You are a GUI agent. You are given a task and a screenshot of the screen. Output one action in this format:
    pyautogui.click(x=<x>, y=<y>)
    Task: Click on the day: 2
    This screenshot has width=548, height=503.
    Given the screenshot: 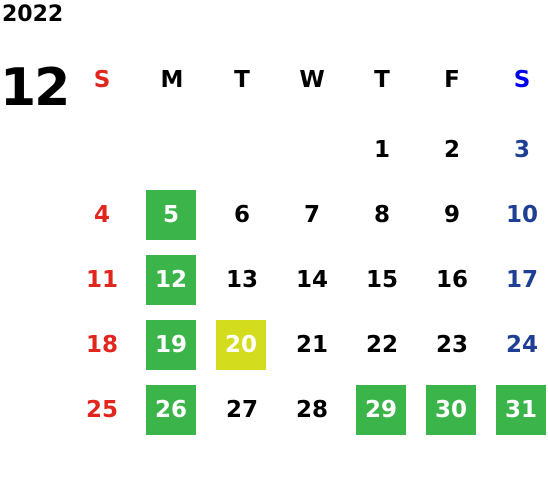 What is the action you would take?
    pyautogui.click(x=451, y=150)
    